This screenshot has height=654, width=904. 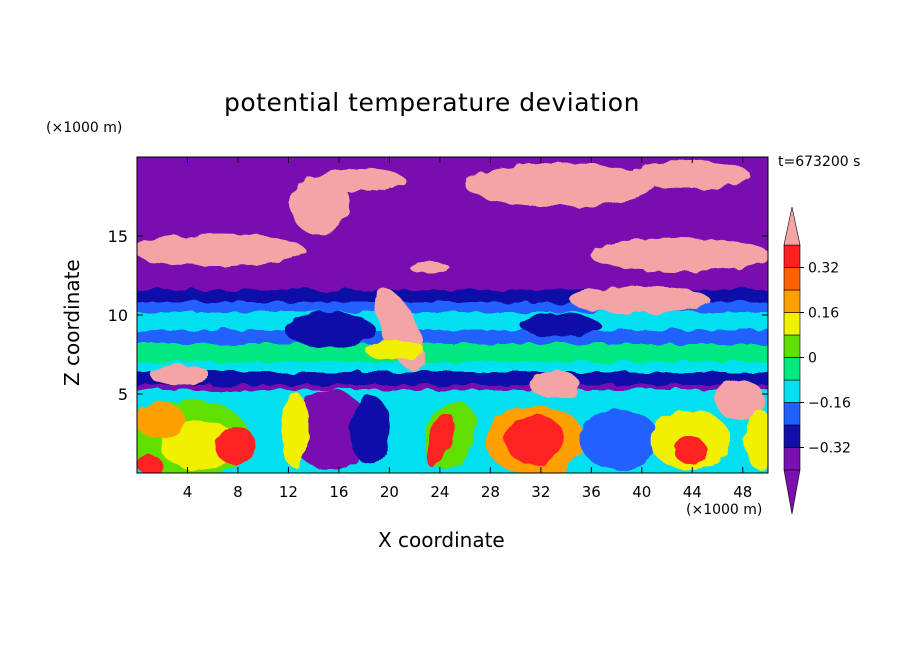 I want to click on colorbar-under-arrow, so click(x=792, y=492).